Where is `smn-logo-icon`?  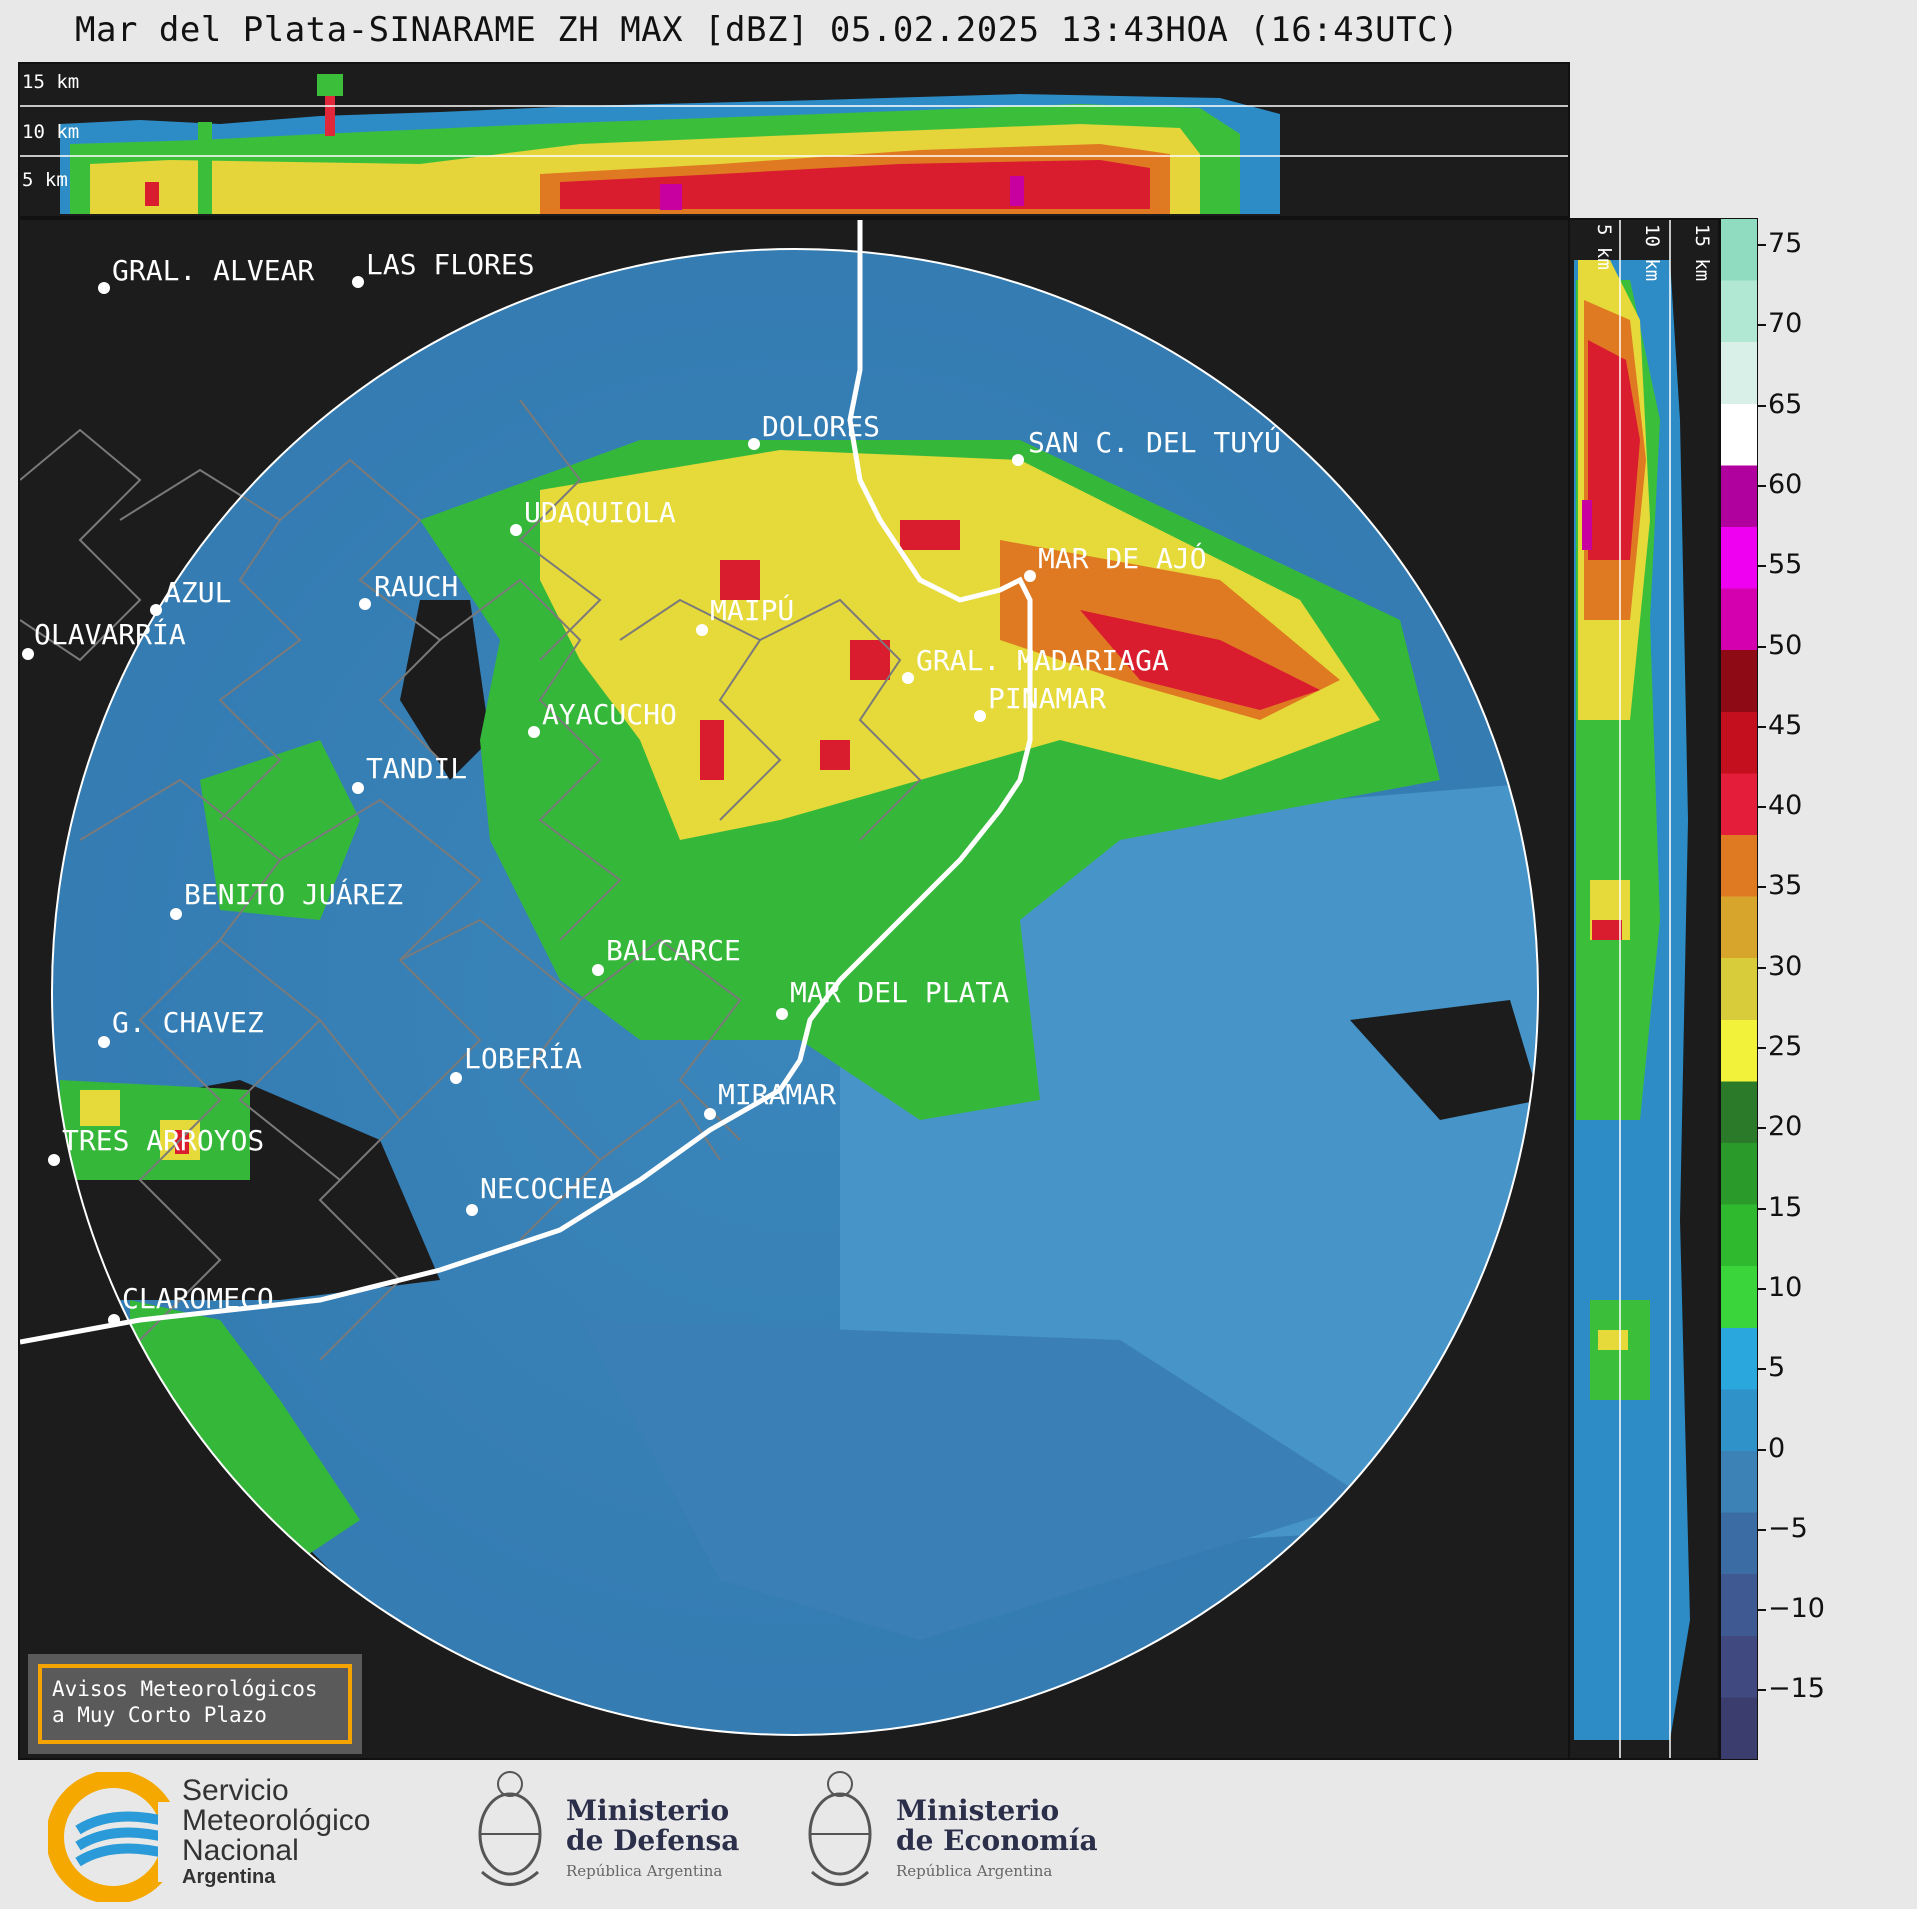 smn-logo-icon is located at coordinates (118, 1837).